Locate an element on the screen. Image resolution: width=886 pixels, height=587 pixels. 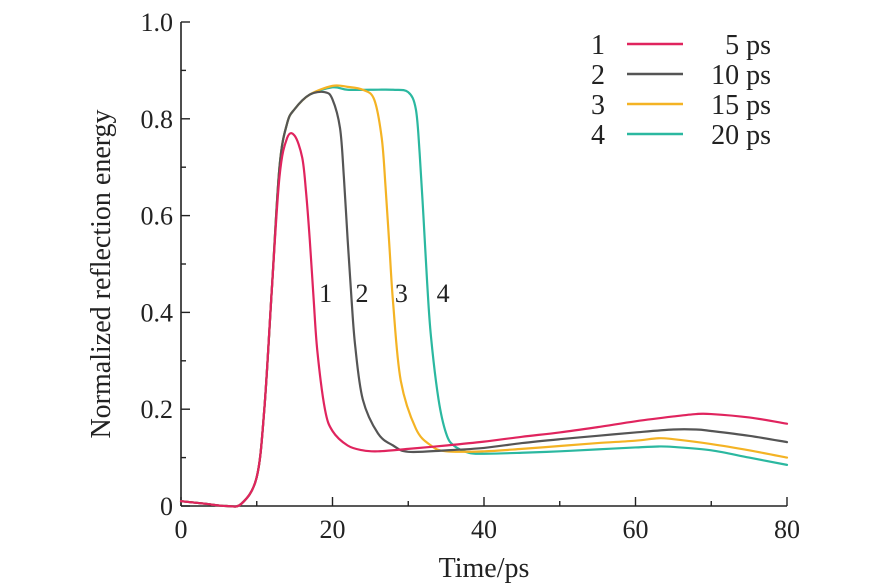
curve-label-3: 3 is located at coordinates (401, 293).